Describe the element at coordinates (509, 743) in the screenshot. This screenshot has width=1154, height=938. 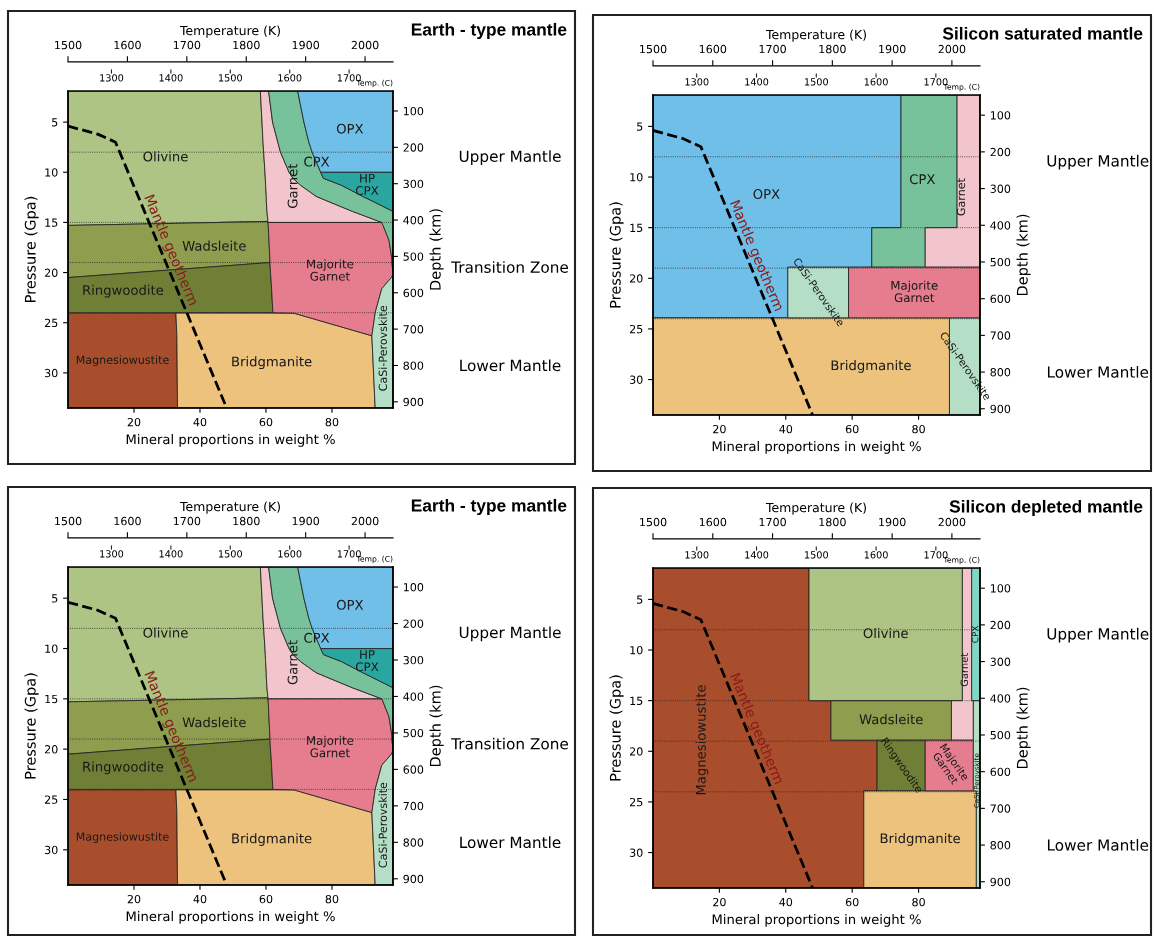
I see `text: Transition Zone` at that location.